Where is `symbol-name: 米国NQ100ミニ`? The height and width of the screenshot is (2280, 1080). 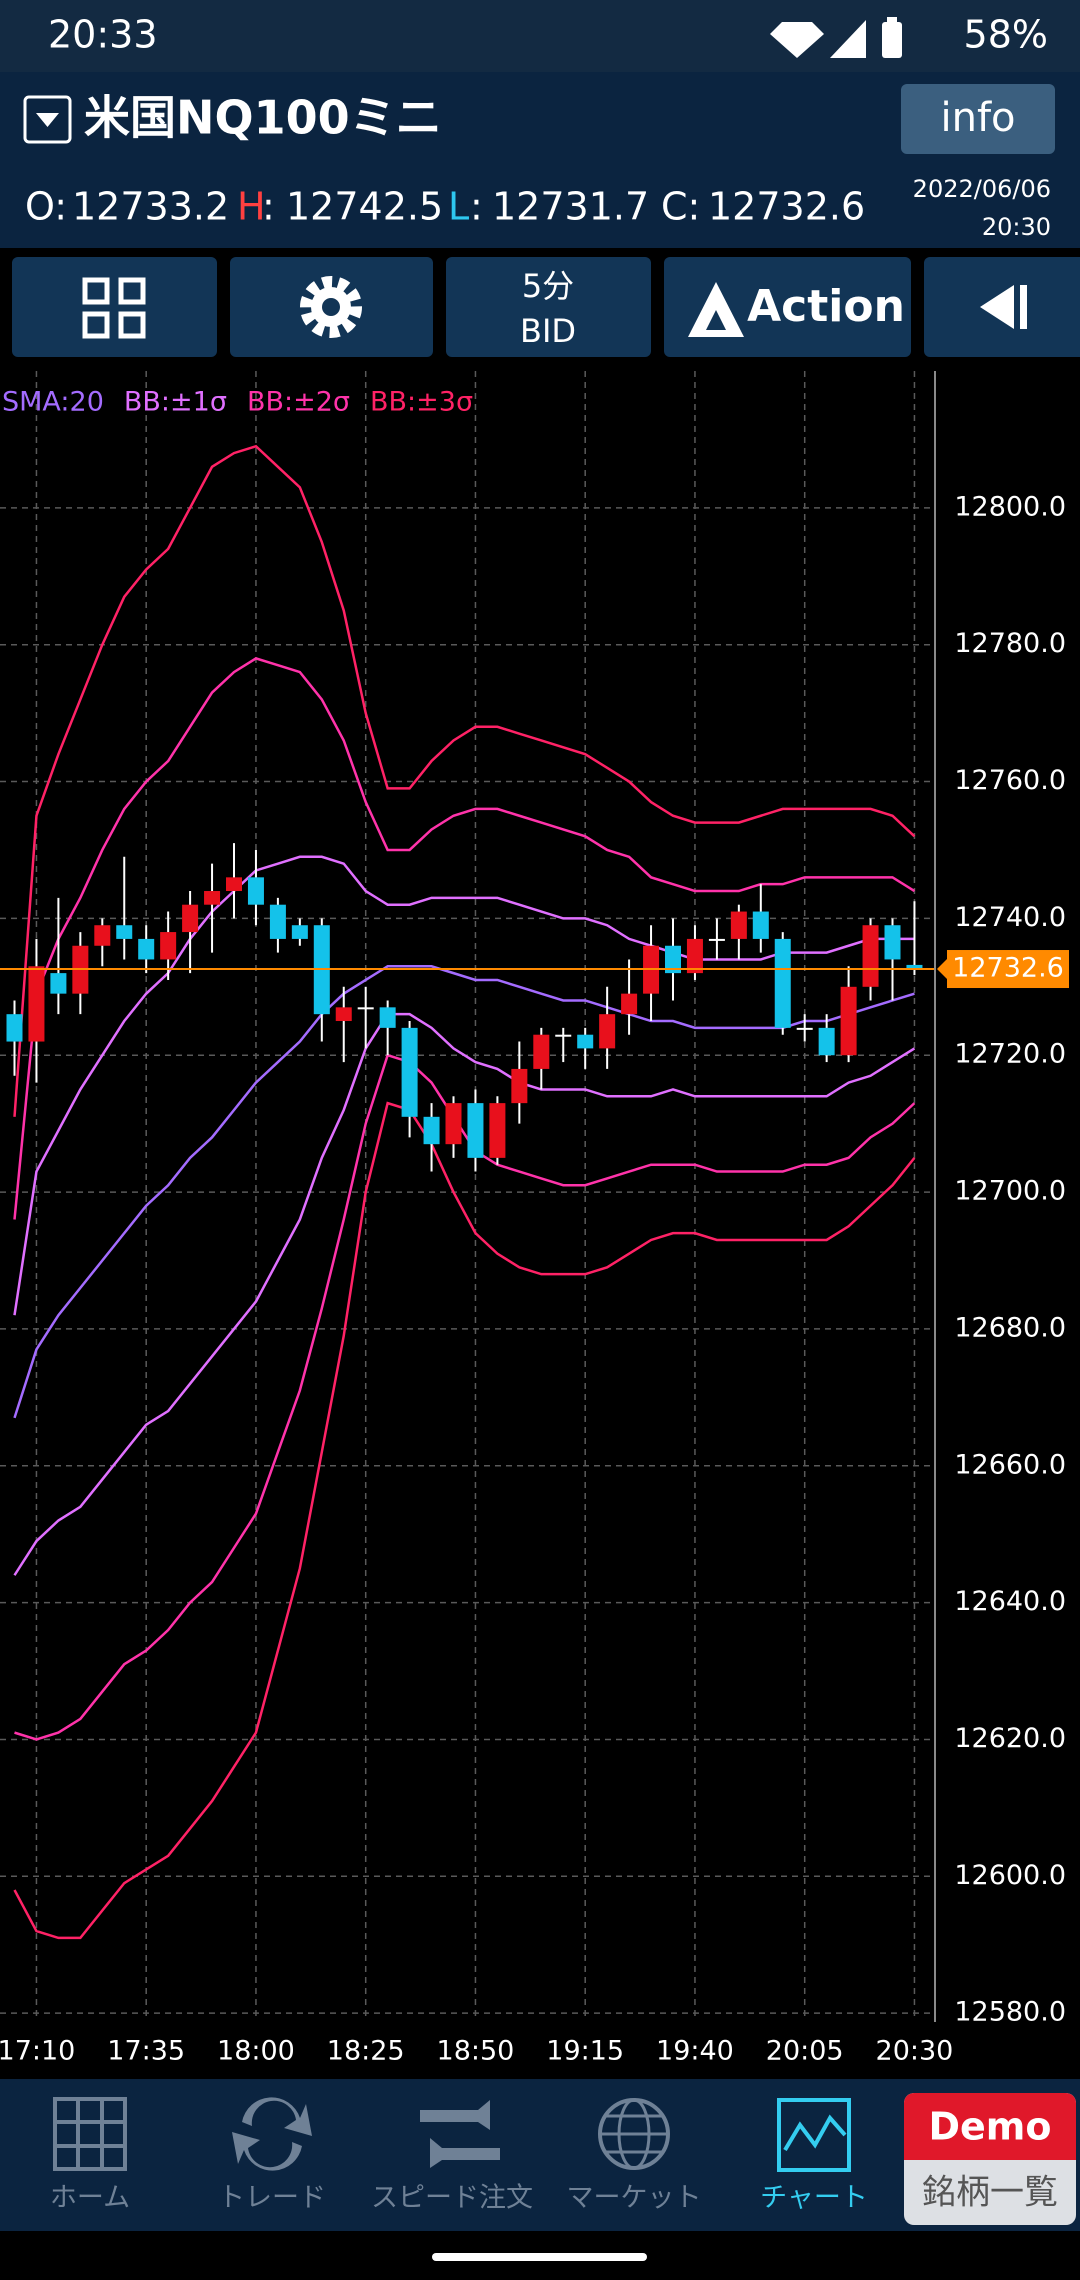
symbol-name: 米国NQ100ミニ is located at coordinates (263, 118).